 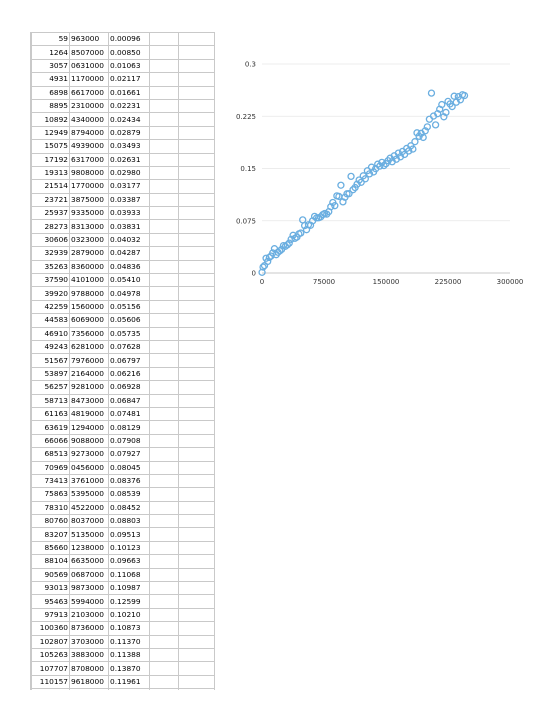 What do you see at coordinates (89, 508) in the screenshot?
I see `cell-b: 4522000` at bounding box center [89, 508].